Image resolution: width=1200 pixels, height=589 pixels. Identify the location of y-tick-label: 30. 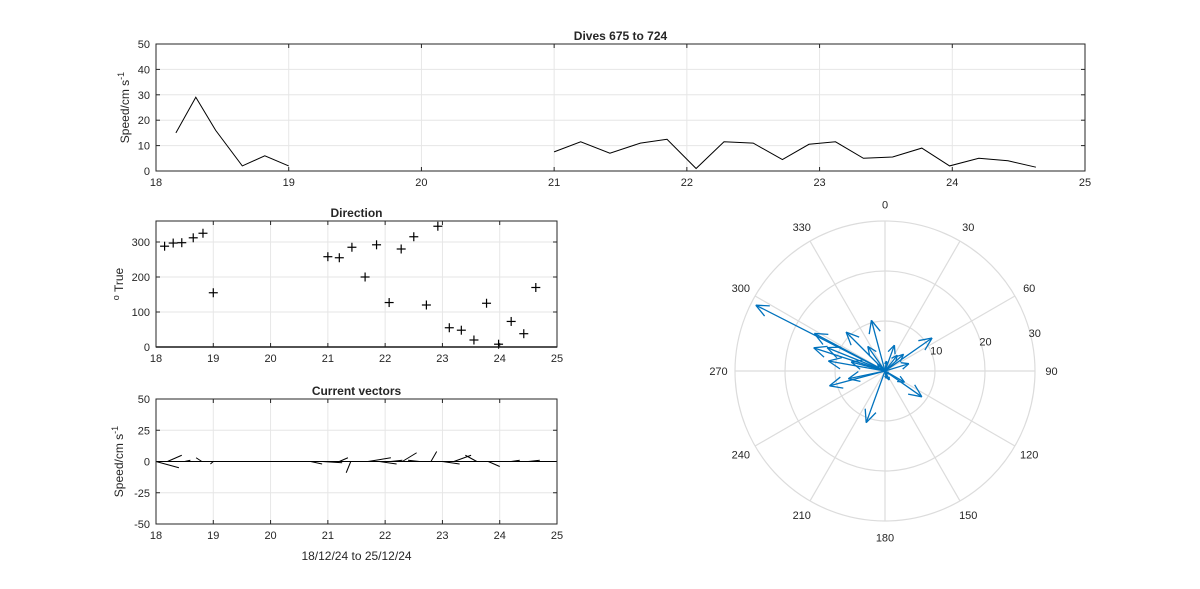
(144, 96).